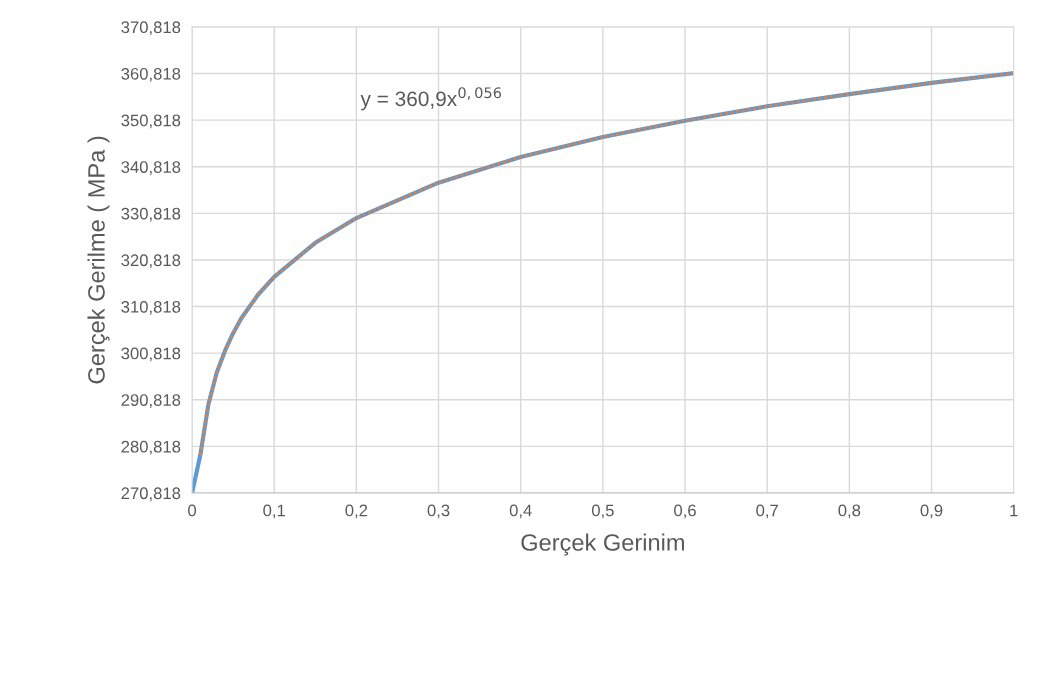 The image size is (1046, 673). Describe the element at coordinates (602, 511) in the screenshot. I see `x-tick-label: 0,5` at that location.